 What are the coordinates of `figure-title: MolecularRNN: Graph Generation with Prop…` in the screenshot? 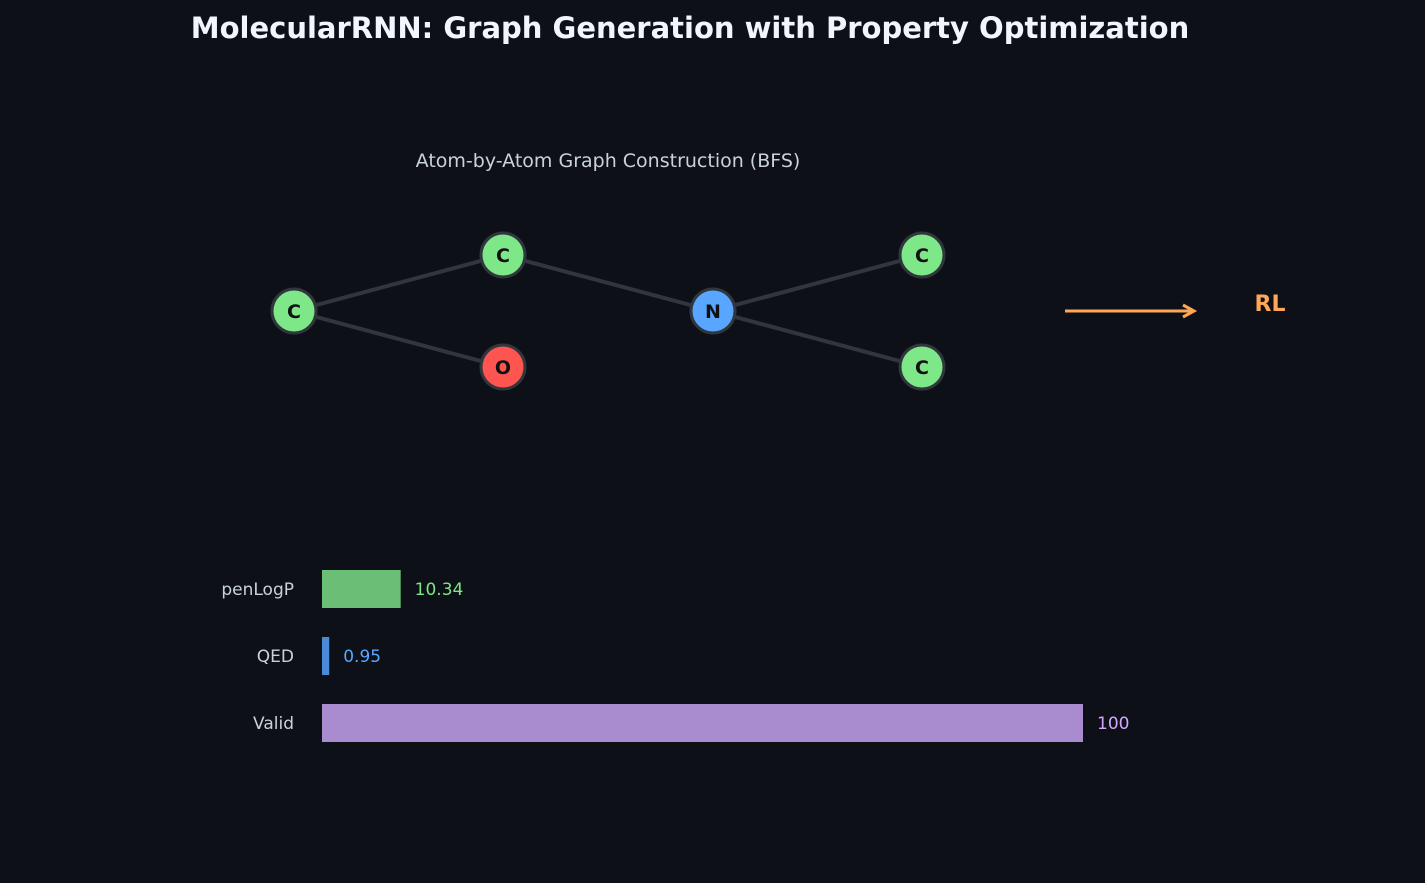 It's located at (690, 28).